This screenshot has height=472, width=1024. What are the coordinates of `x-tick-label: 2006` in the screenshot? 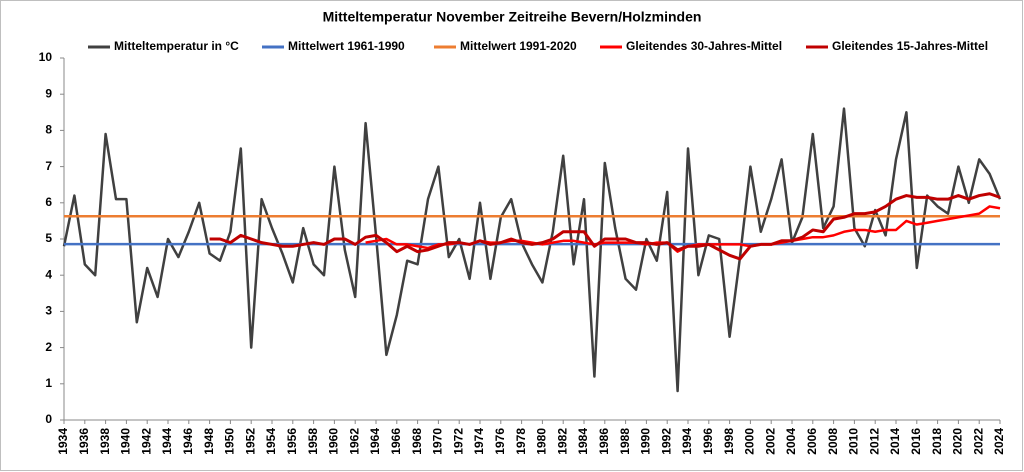 It's located at (812, 441).